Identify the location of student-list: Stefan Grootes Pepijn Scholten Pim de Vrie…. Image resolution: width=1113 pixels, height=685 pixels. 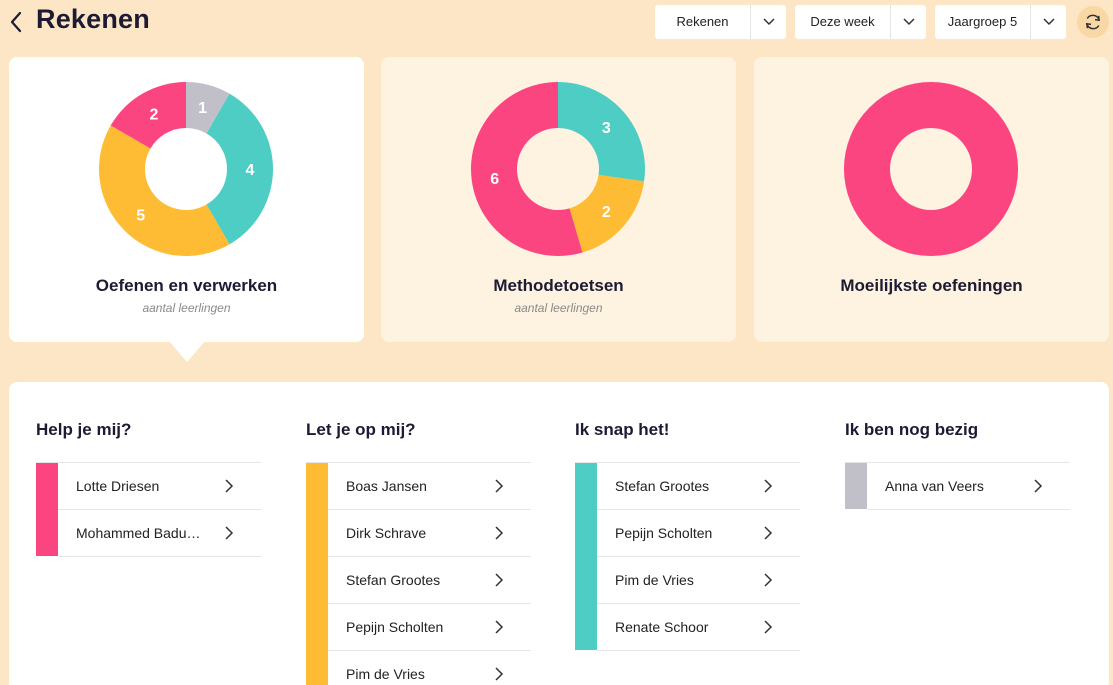
(687, 556).